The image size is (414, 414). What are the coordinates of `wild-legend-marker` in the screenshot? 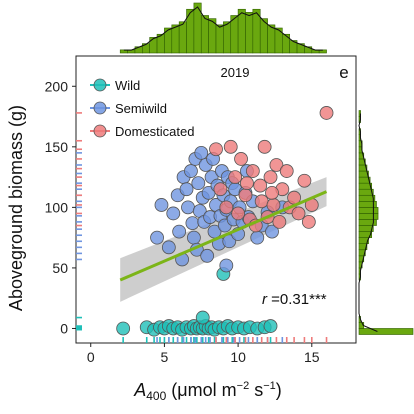 It's located at (100, 85).